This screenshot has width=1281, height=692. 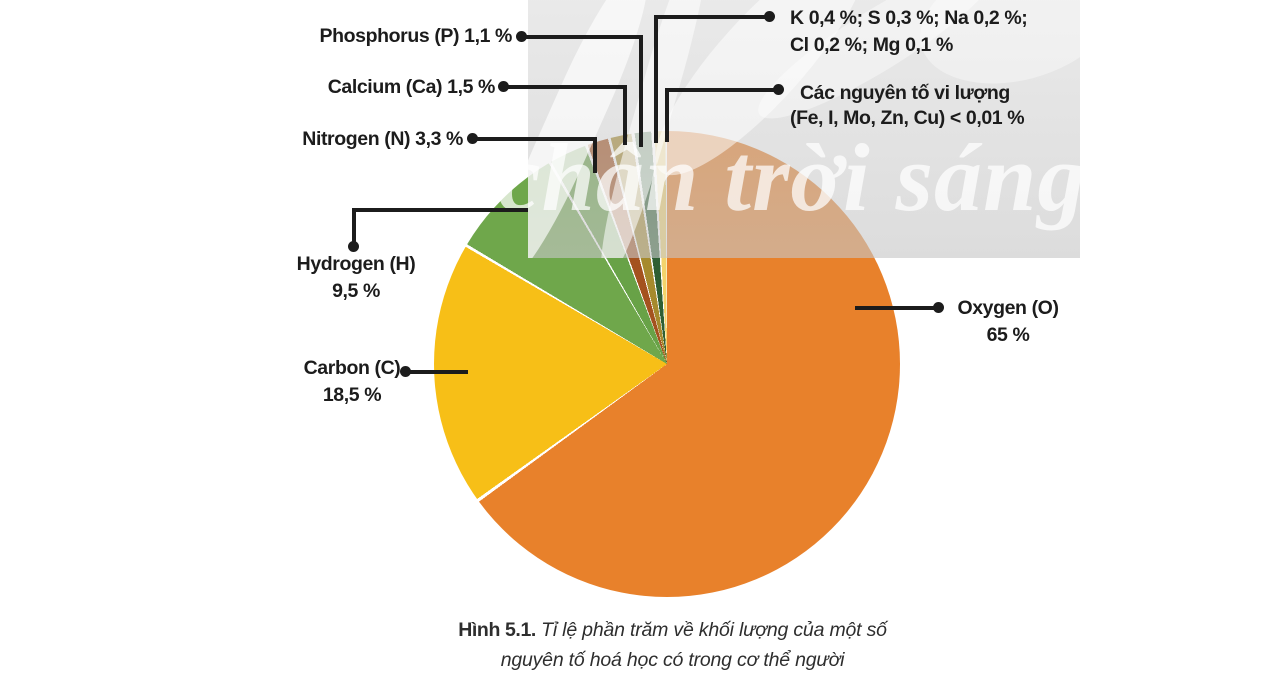 What do you see at coordinates (352, 395) in the screenshot?
I see `label-carbon-value: 18,5 %` at bounding box center [352, 395].